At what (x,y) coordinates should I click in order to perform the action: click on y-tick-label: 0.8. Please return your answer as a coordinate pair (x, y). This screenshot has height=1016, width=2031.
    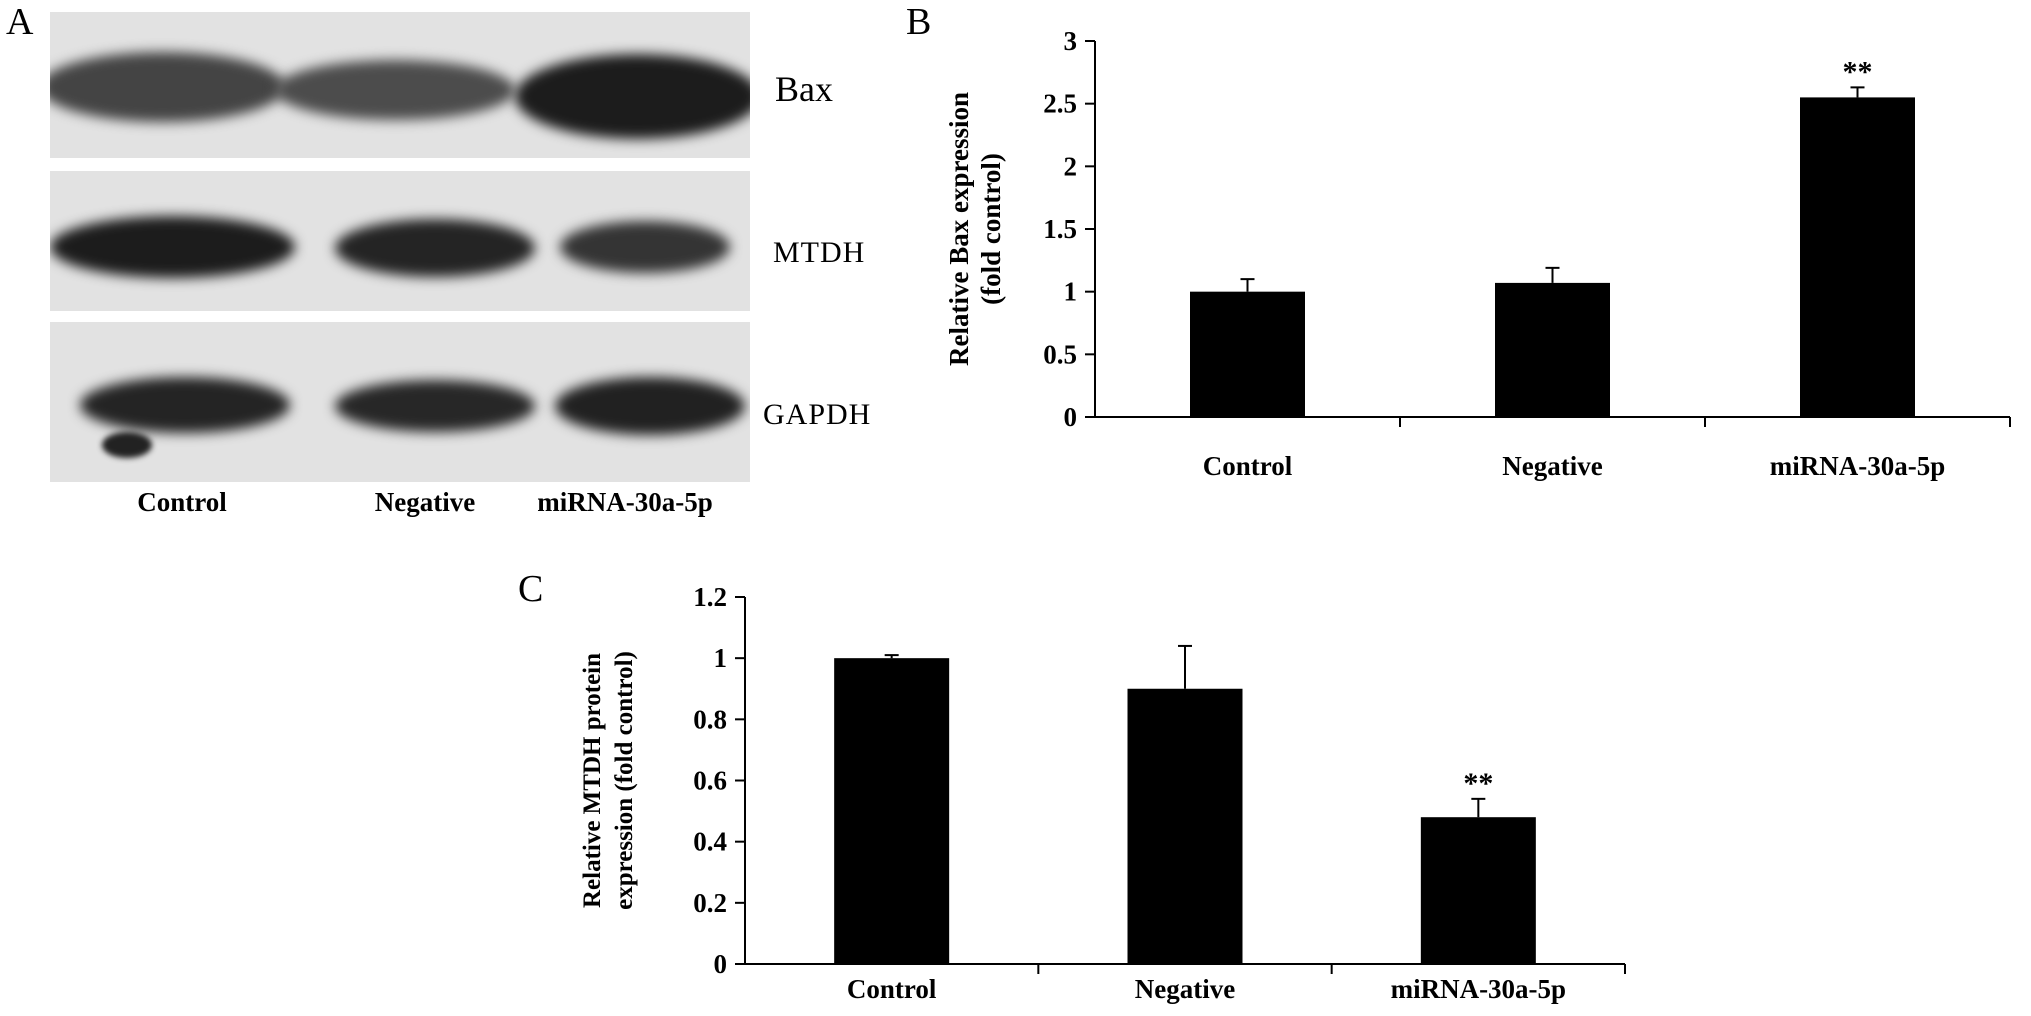
    Looking at the image, I should click on (710, 719).